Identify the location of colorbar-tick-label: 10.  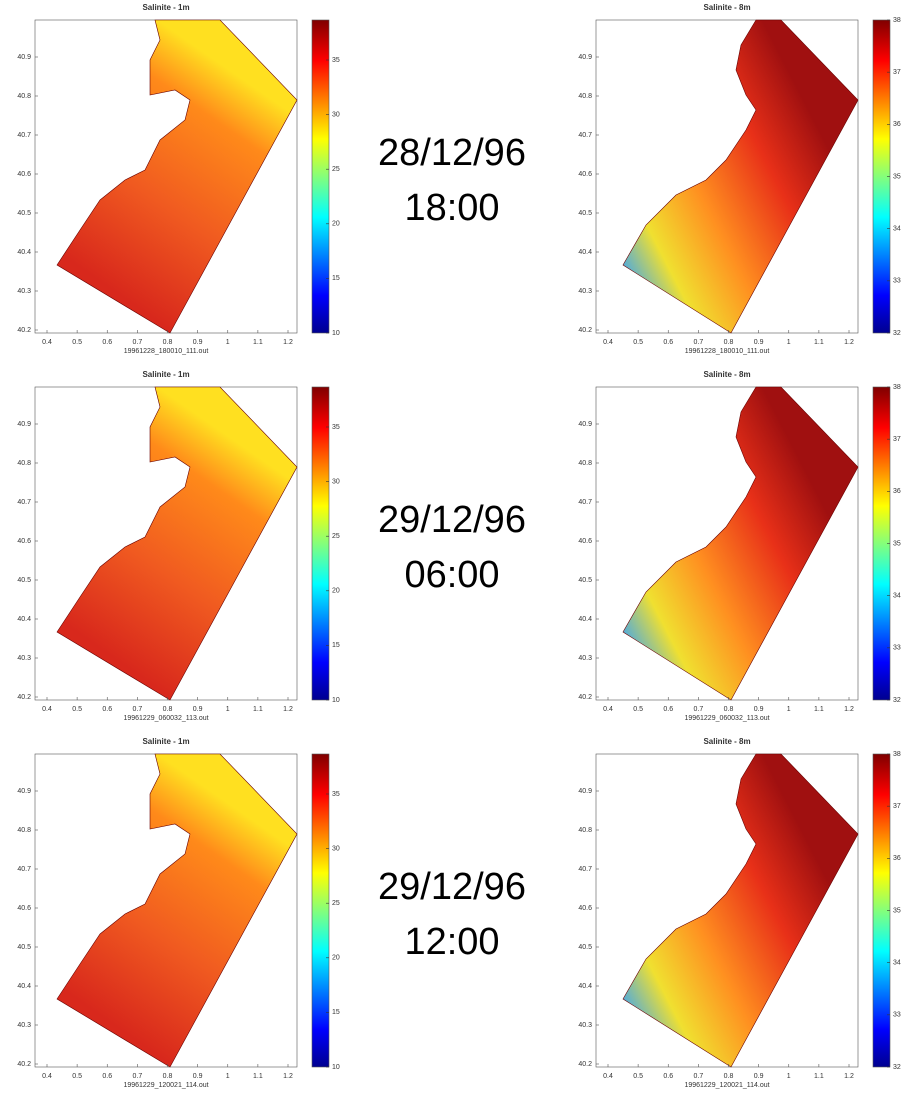
(336, 333).